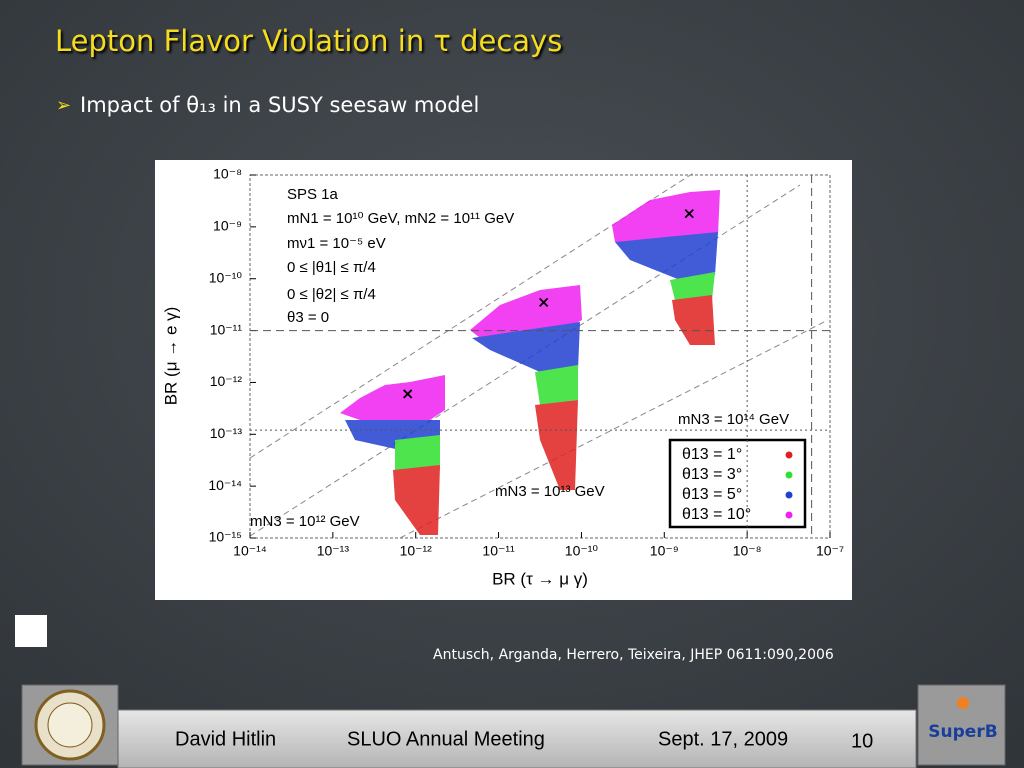  I want to click on x-tick-label: 10⁻¹¹, so click(498, 551).